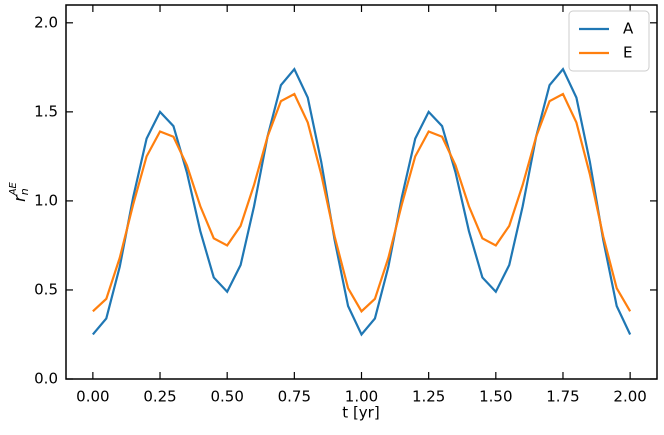 Image resolution: width=664 pixels, height=435 pixels. Describe the element at coordinates (628, 29) in the screenshot. I see `legend-label: A` at that location.